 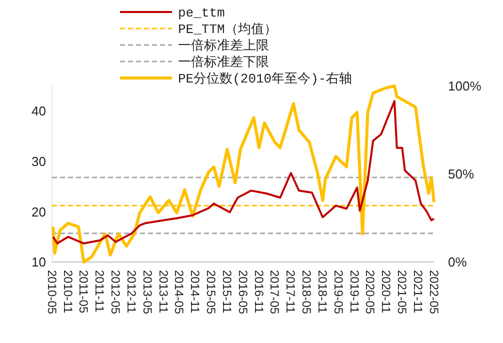 I want to click on x-tick-label: 2013-05, so click(x=147, y=292).